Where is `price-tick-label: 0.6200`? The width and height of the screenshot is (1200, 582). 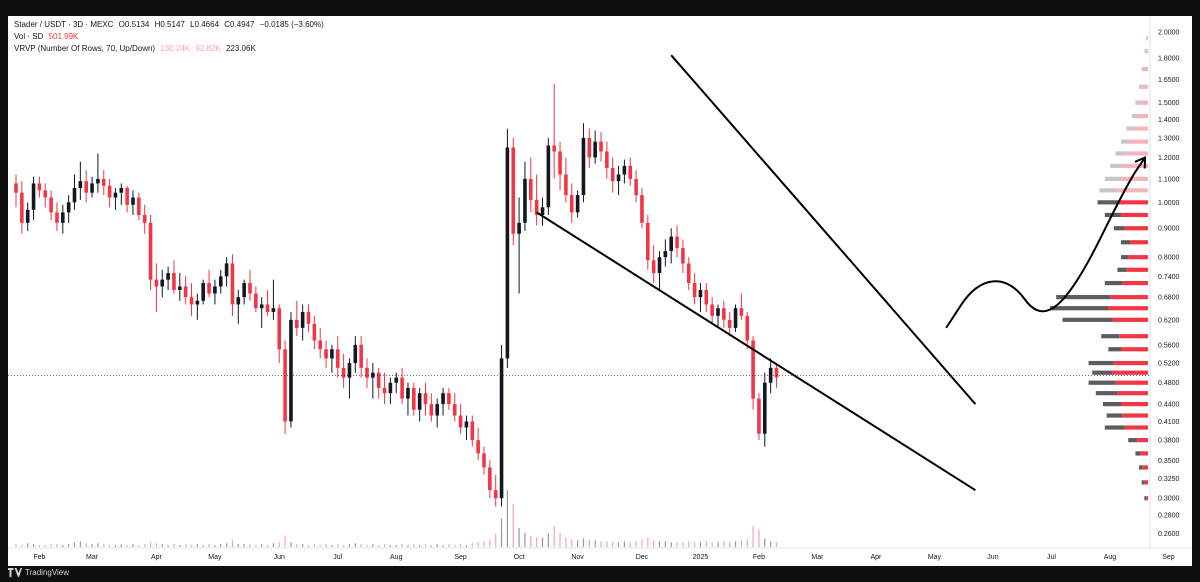
price-tick-label: 0.6200 is located at coordinates (1169, 320).